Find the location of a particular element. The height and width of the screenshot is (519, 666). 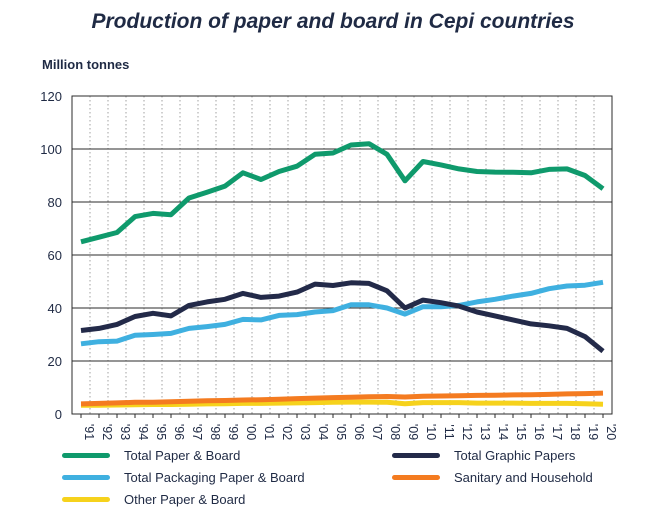

x-tick-label: '94 is located at coordinates (143, 432).